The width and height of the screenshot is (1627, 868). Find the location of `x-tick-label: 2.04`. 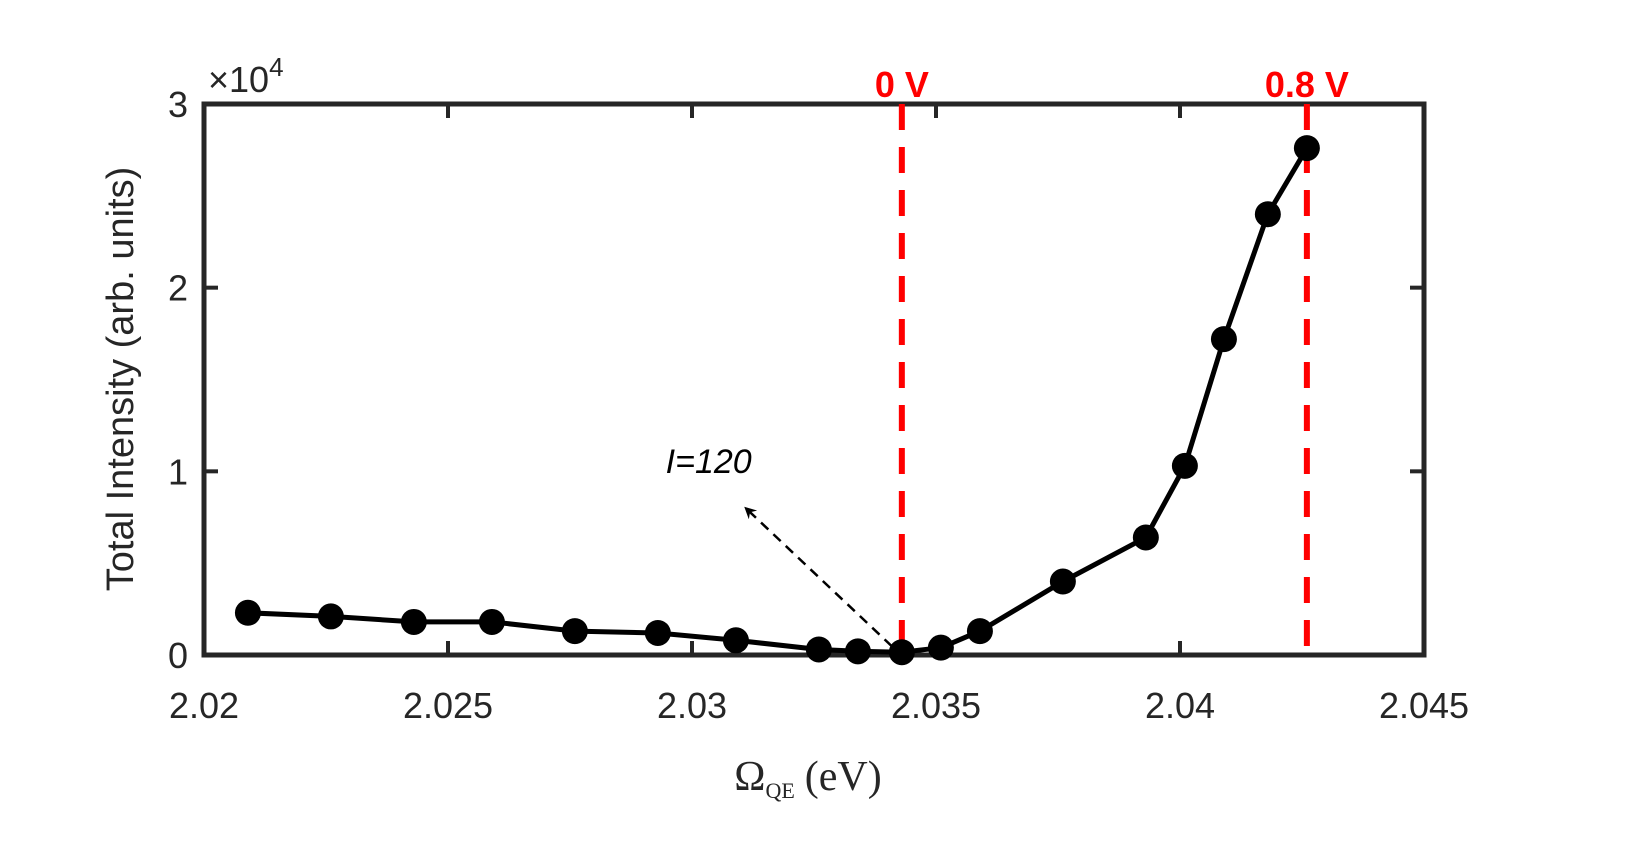

x-tick-label: 2.04 is located at coordinates (1180, 705).